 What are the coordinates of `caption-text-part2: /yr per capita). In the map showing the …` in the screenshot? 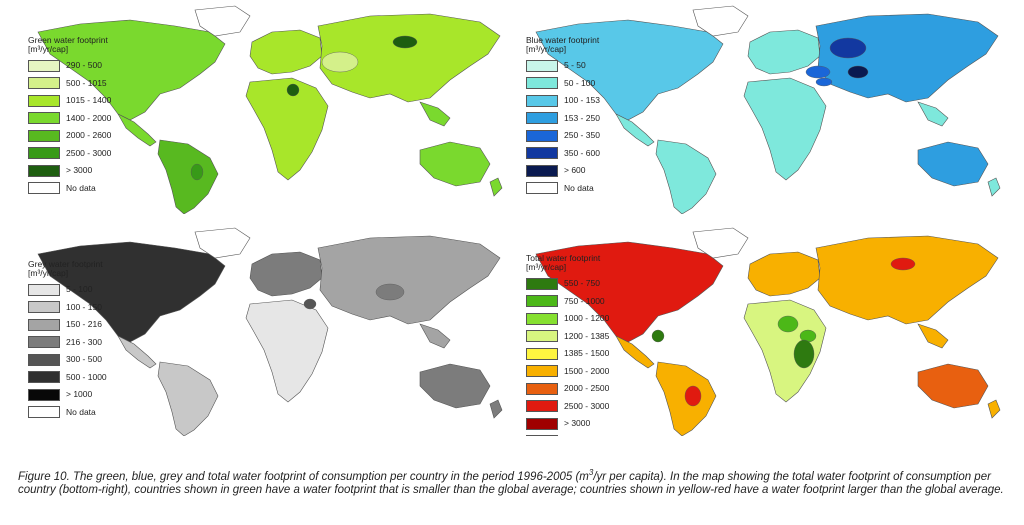 It's located at (511, 483).